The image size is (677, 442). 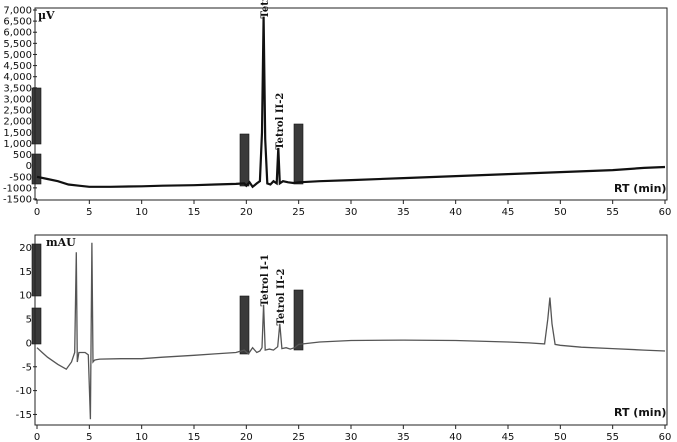 I want to click on y-tick-label: 2,500, so click(x=17, y=111).